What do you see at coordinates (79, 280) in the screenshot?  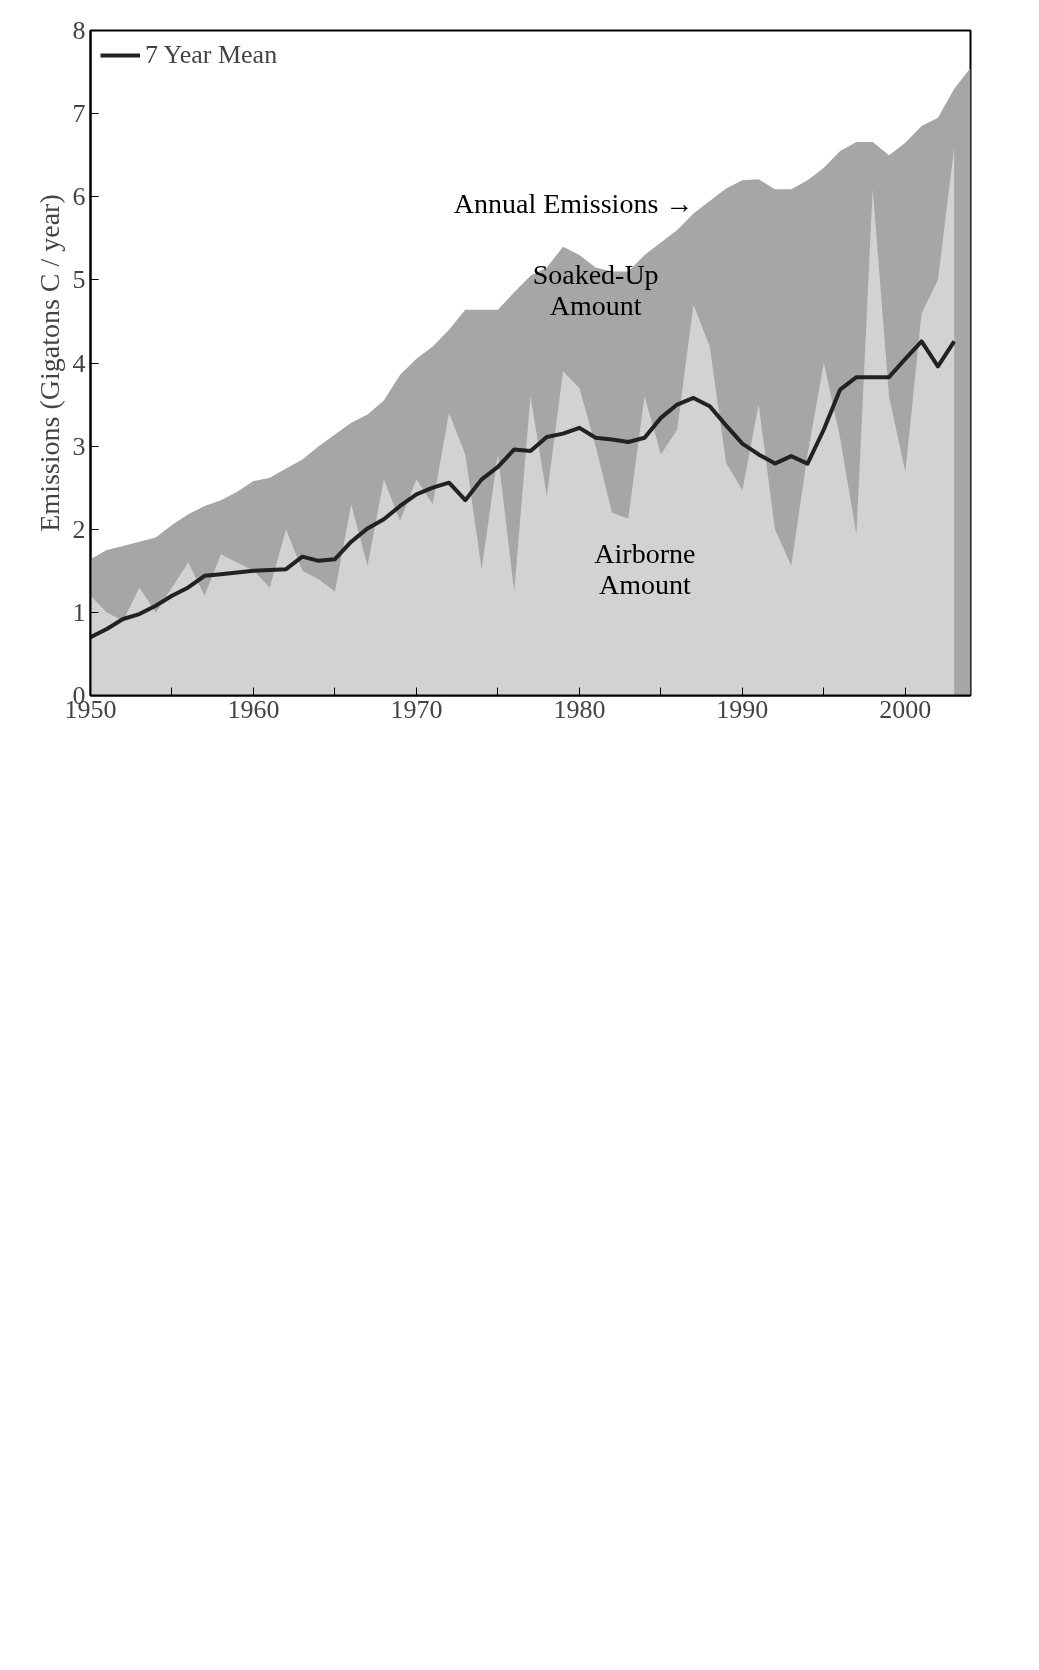 I see `y-tick-label: 5` at bounding box center [79, 280].